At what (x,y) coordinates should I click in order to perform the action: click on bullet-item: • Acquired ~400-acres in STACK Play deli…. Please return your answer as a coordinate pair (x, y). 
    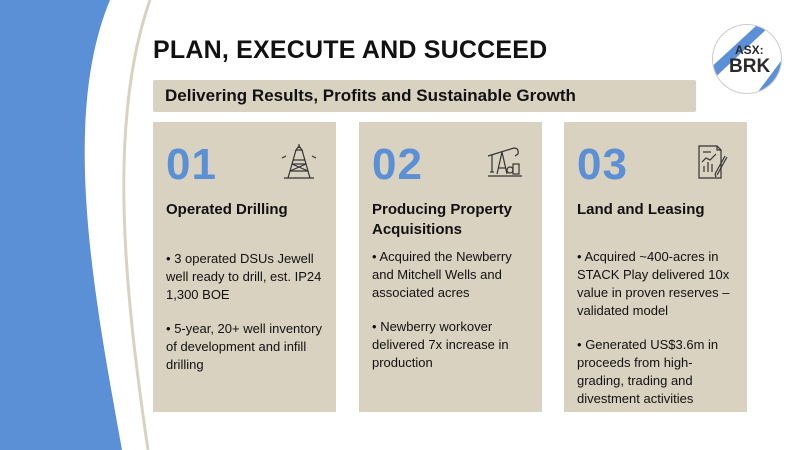
    Looking at the image, I should click on (658, 284).